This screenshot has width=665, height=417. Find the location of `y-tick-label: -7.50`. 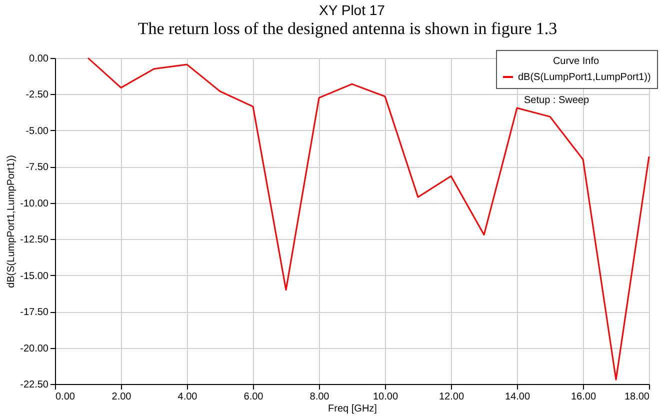

y-tick-label: -7.50 is located at coordinates (37, 168).